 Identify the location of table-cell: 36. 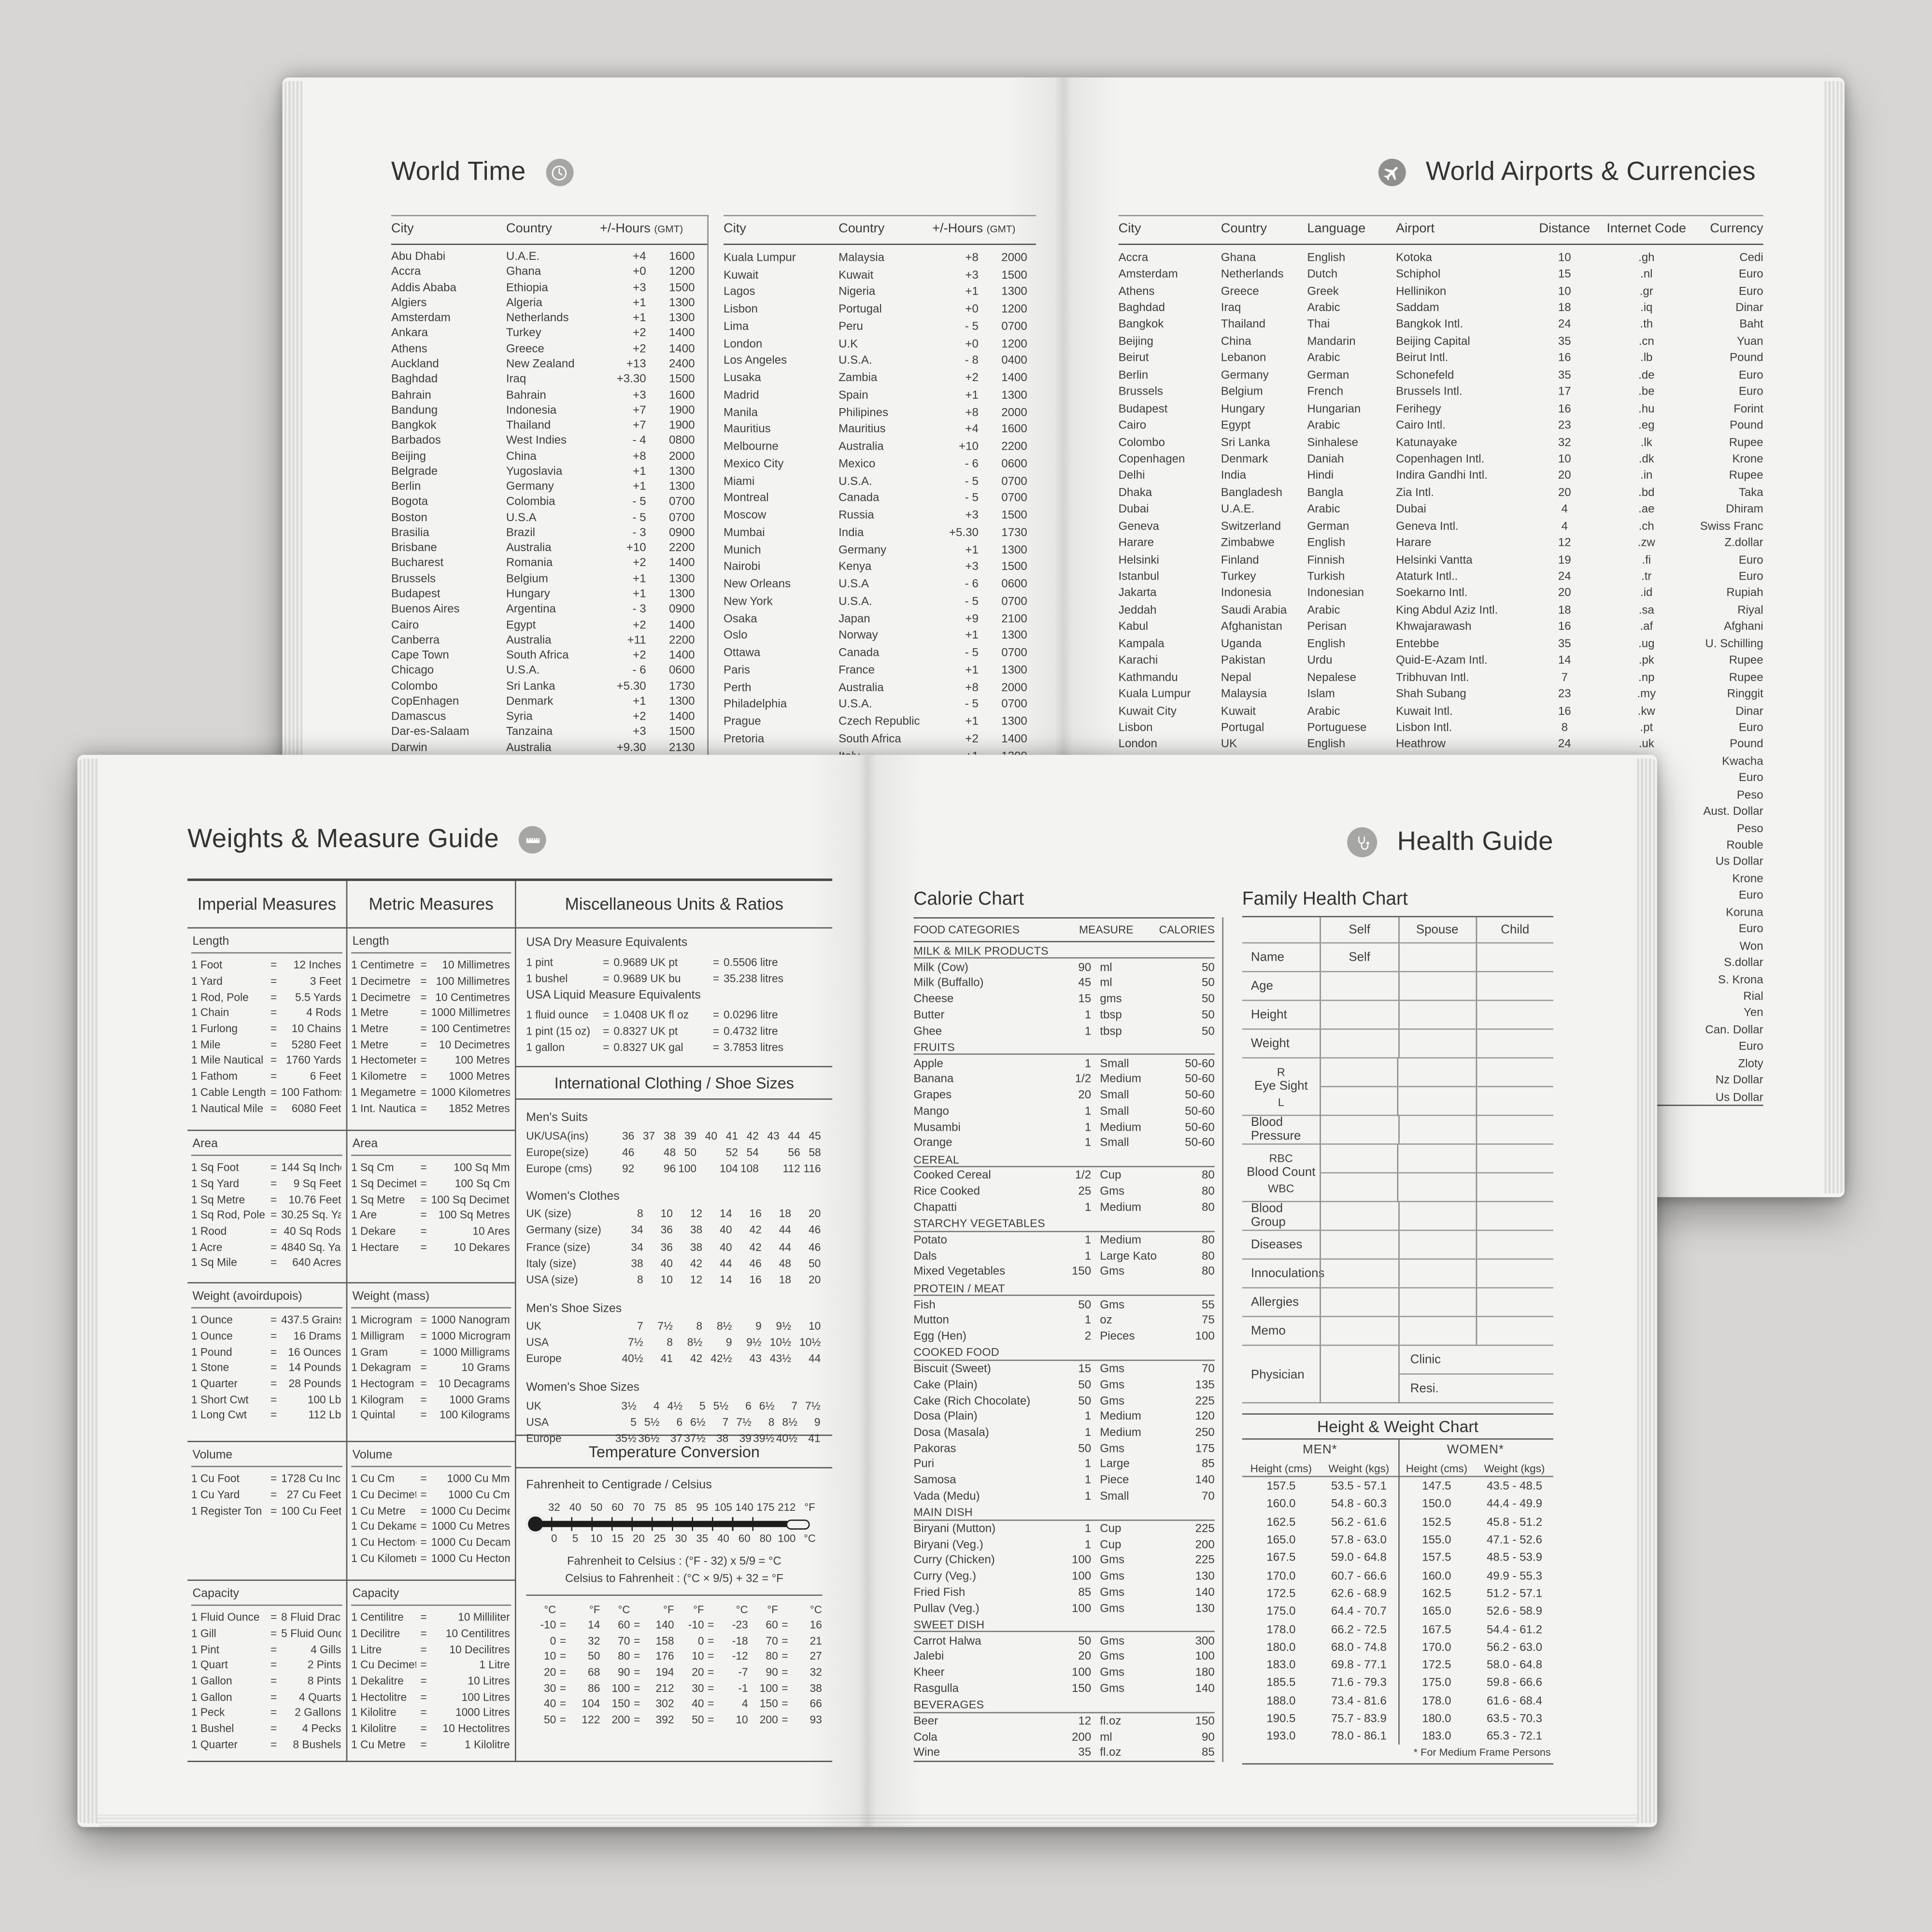
(628, 1135).